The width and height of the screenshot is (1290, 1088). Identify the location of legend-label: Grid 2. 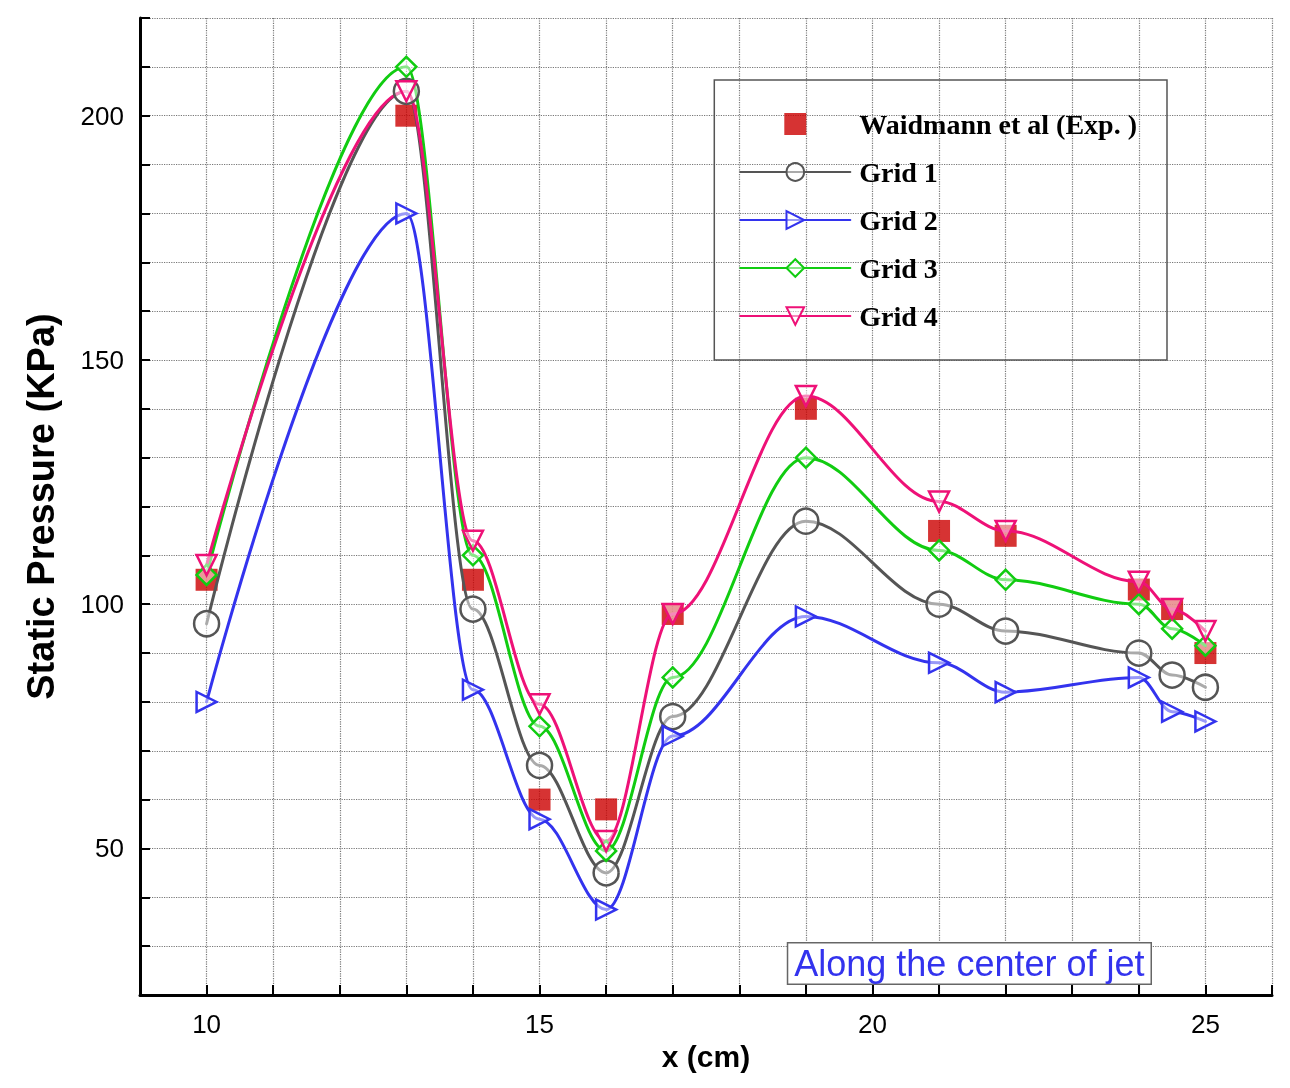
(898, 220).